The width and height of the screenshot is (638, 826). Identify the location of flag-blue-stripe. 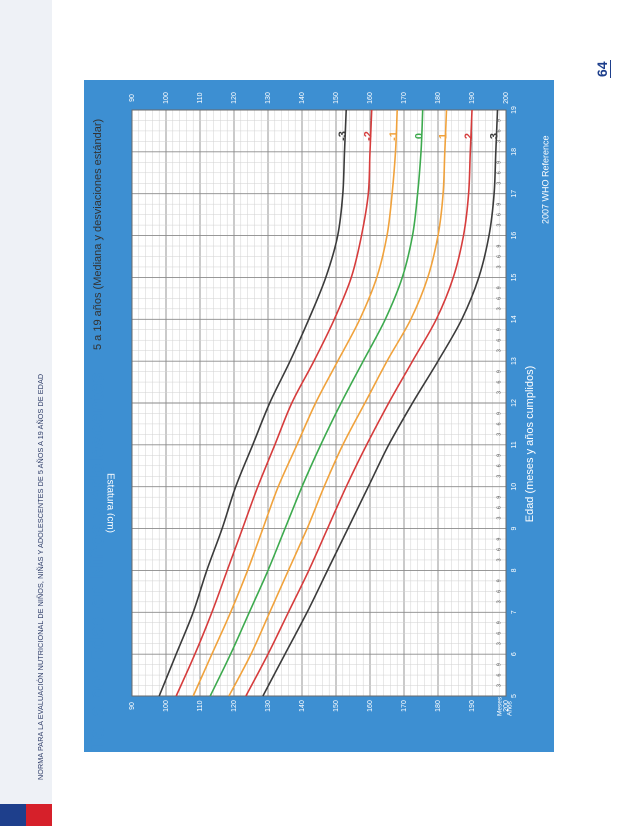
(13, 815).